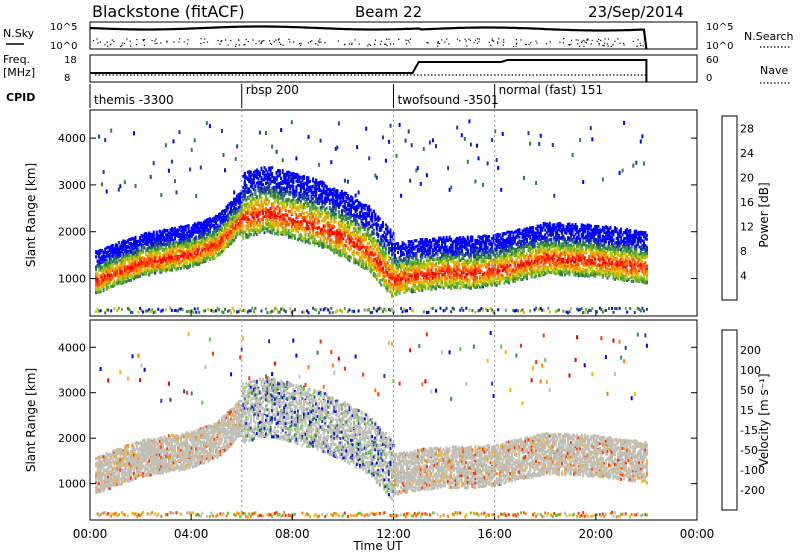 The height and width of the screenshot is (554, 800). I want to click on cpid-segment-label: twofsound -3501, so click(448, 100).